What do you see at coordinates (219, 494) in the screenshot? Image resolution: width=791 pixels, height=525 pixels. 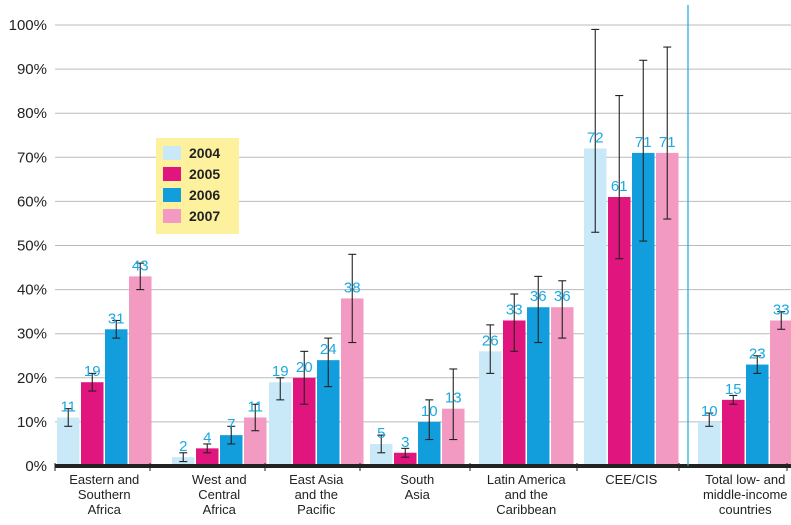 I see `category-label: Central` at bounding box center [219, 494].